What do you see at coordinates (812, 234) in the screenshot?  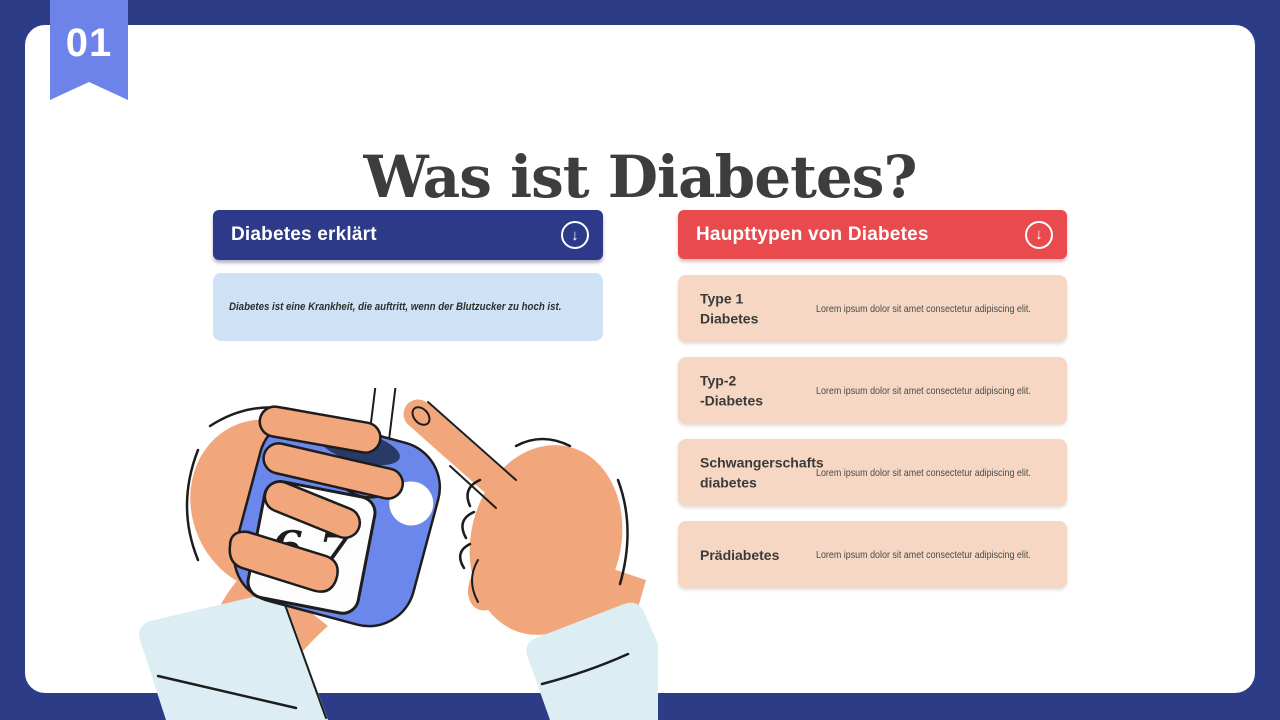 I see `header-label: Haupttypen von Diabetes` at bounding box center [812, 234].